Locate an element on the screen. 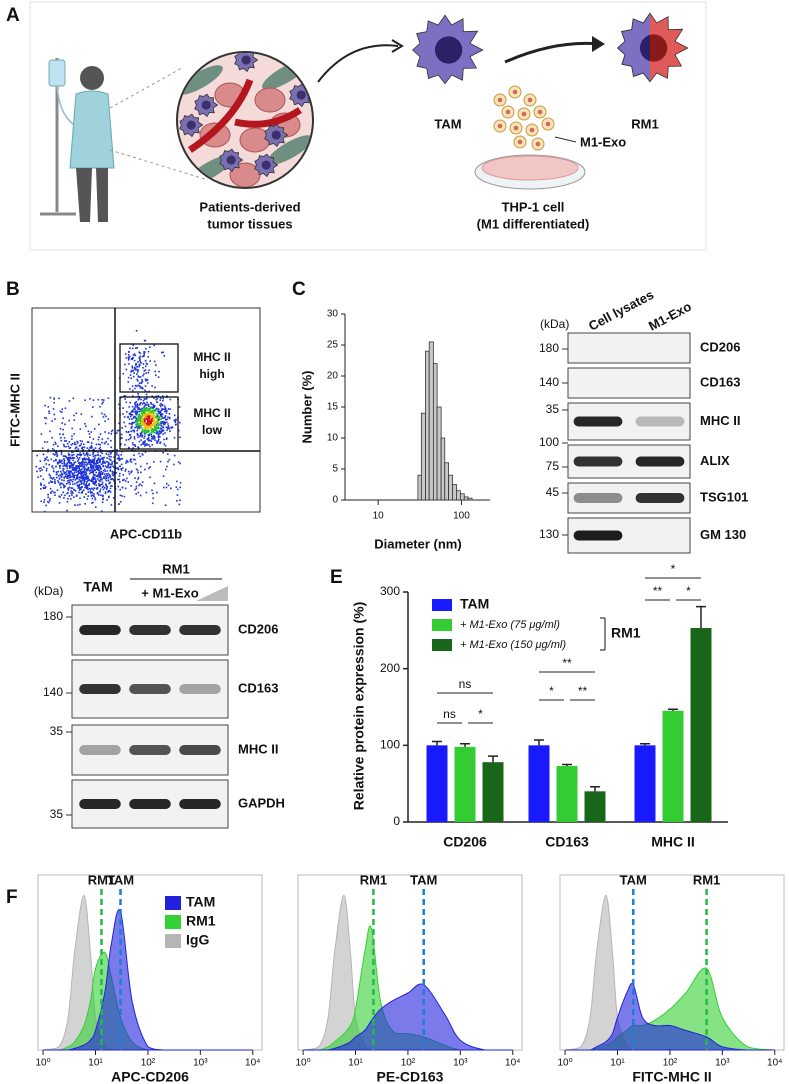  x-tick-label: 10² is located at coordinates (670, 1063).